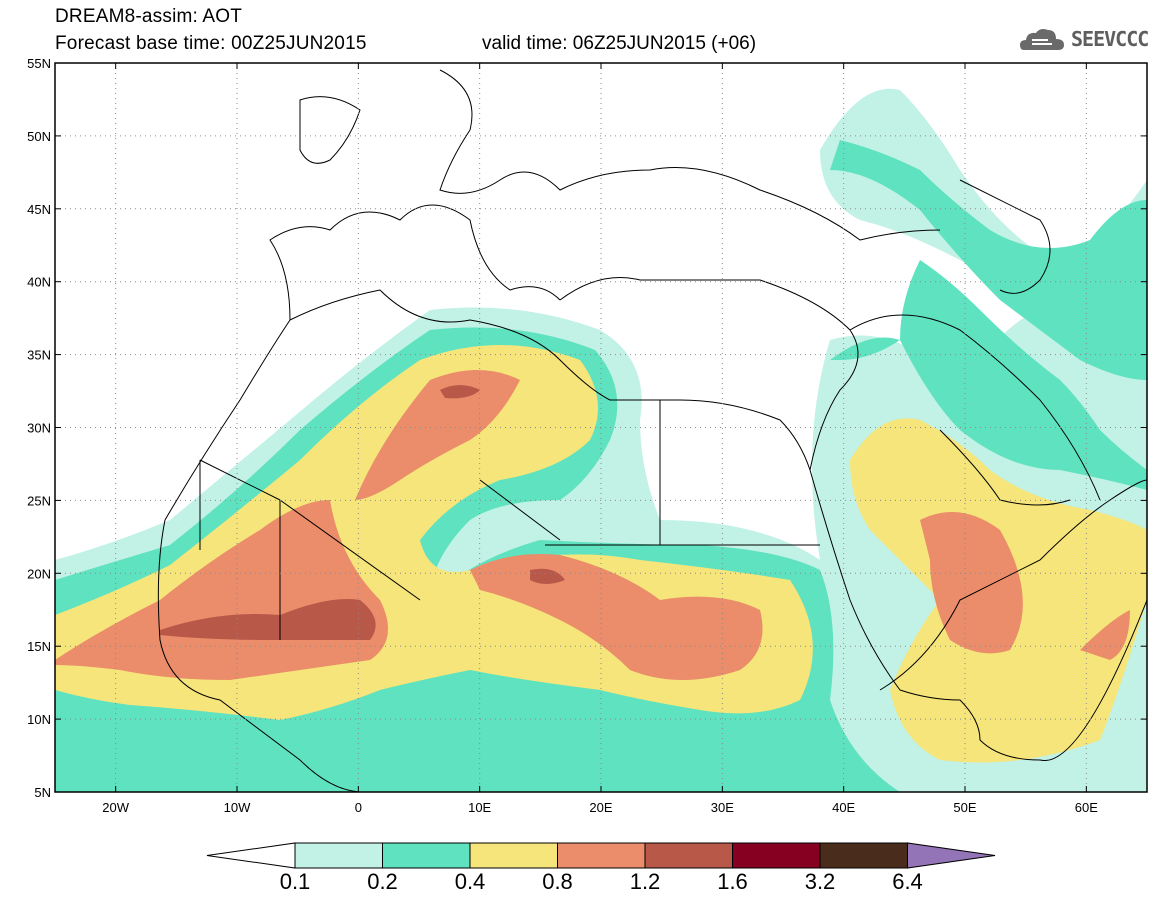 This screenshot has height=905, width=1165. I want to click on lat-tick-label: 30N, so click(39, 428).